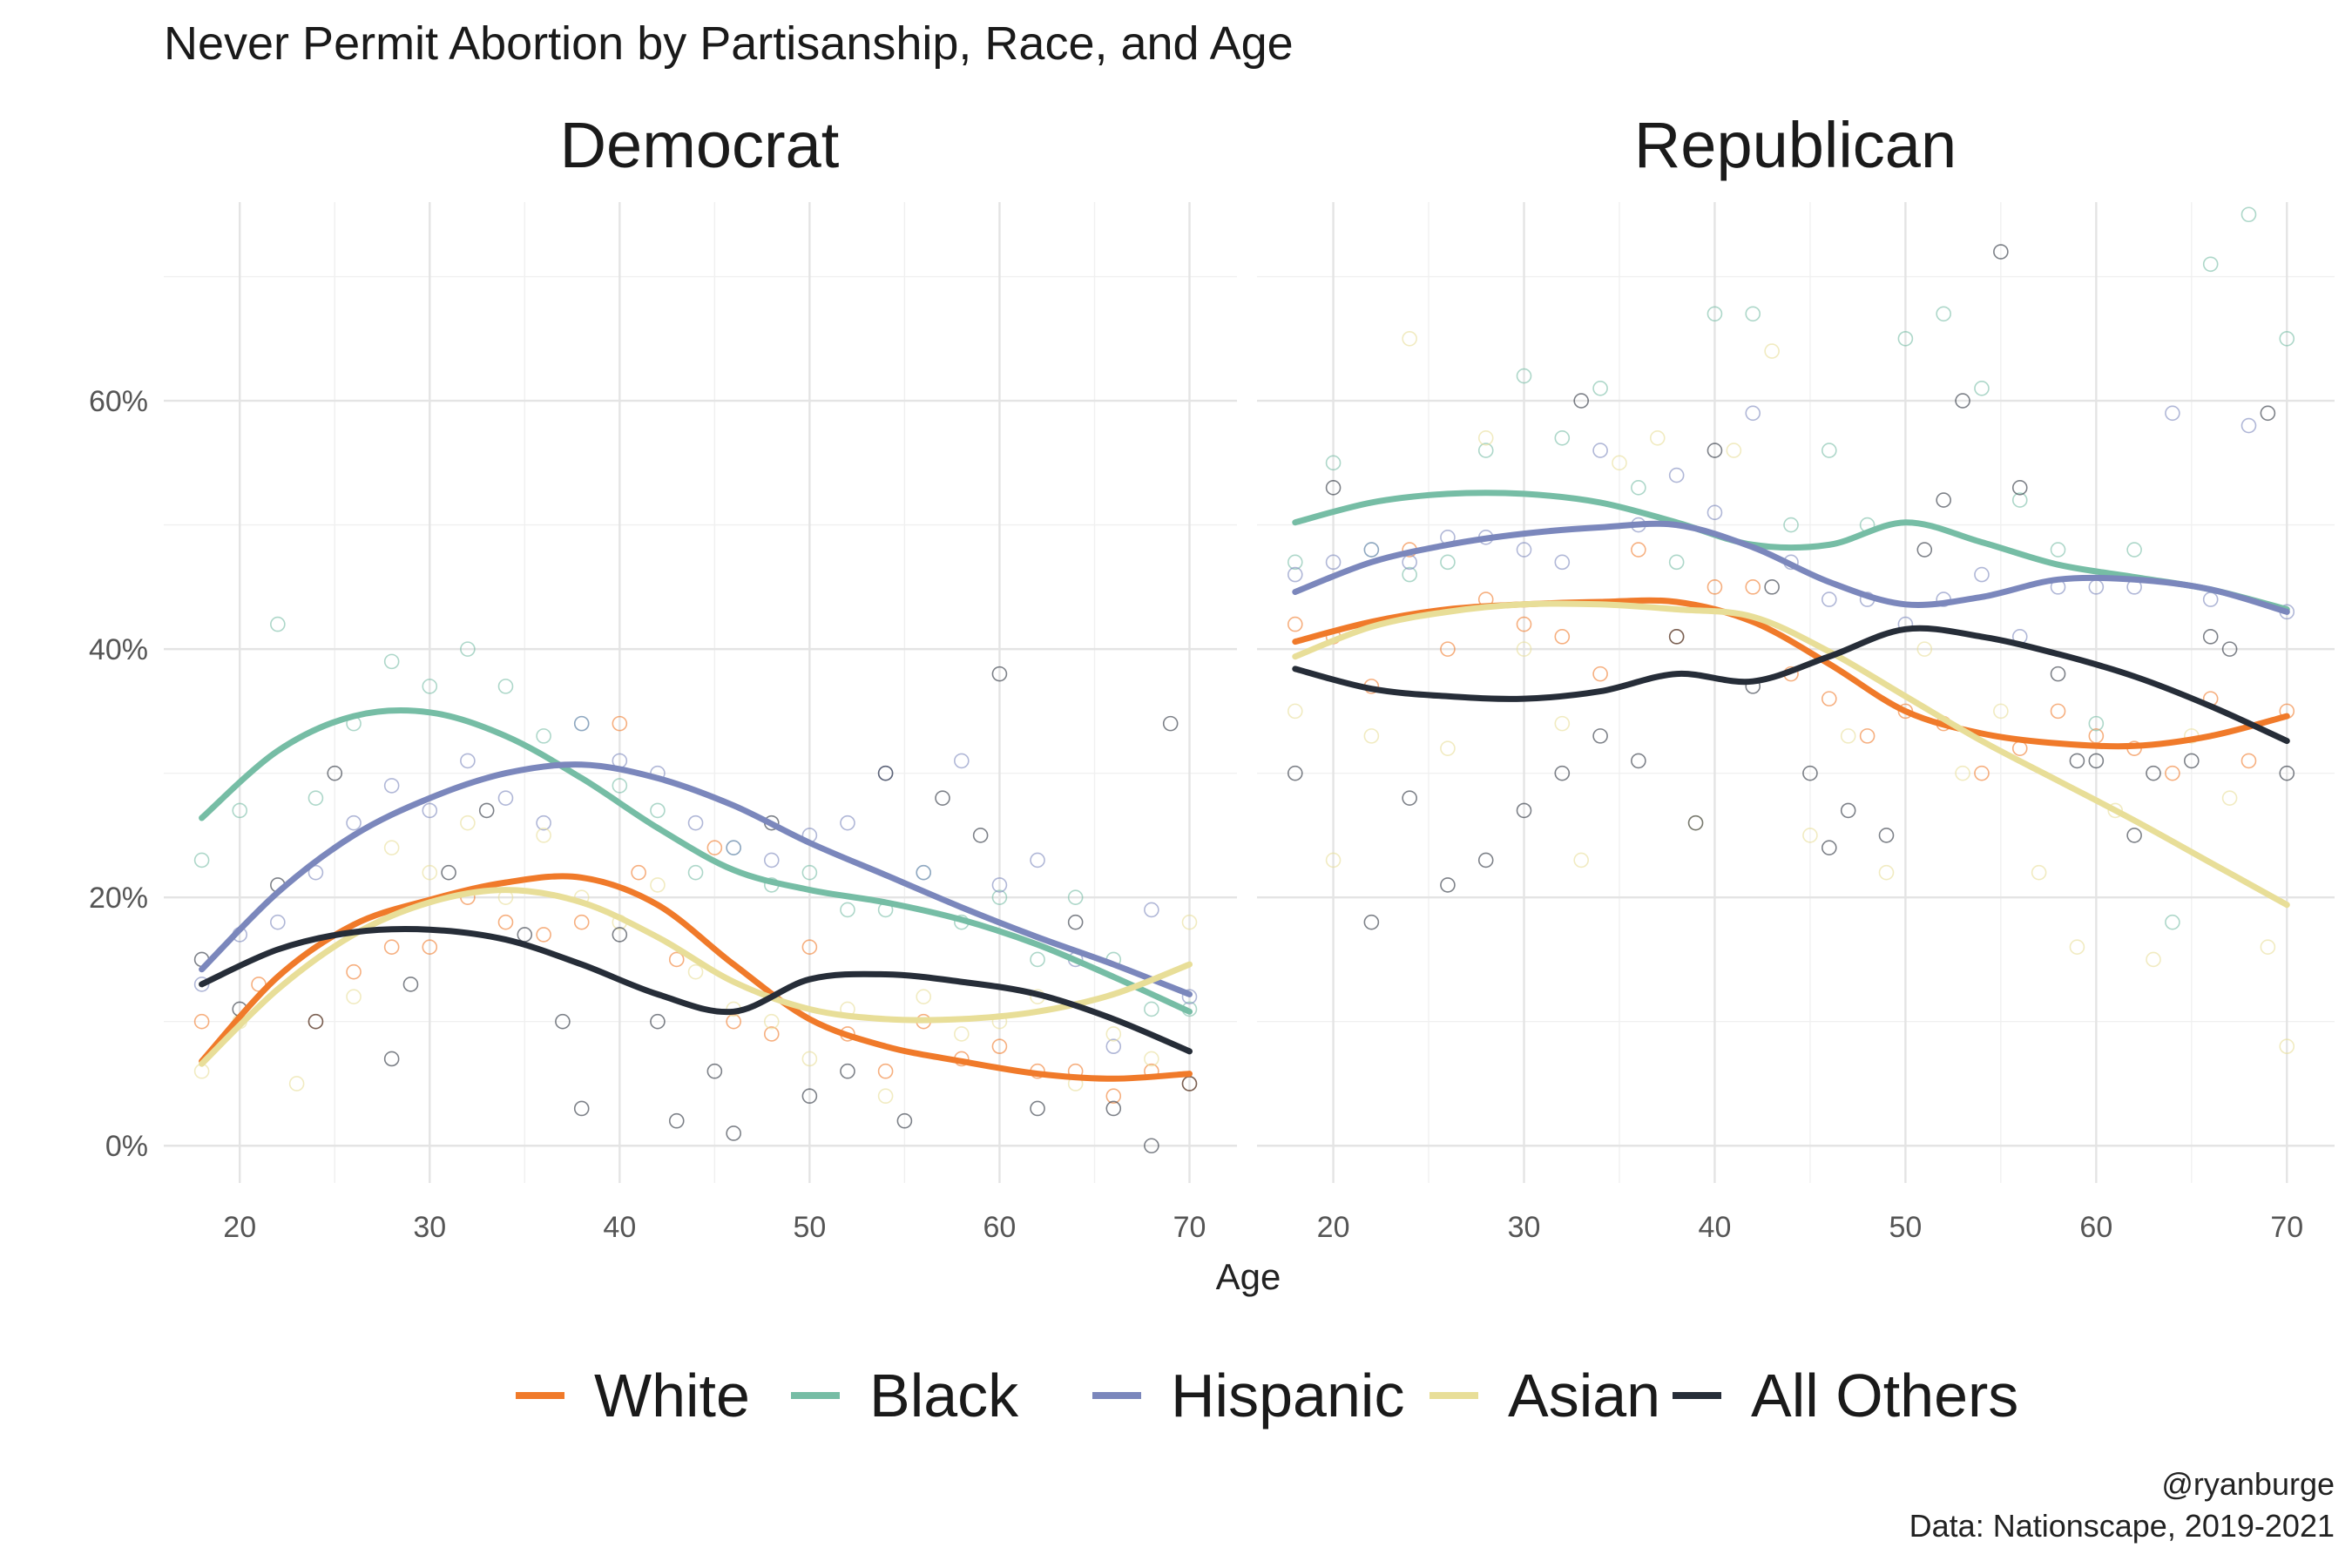 The image size is (2352, 1568). I want to click on x-tick-label: 20, so click(1333, 1227).